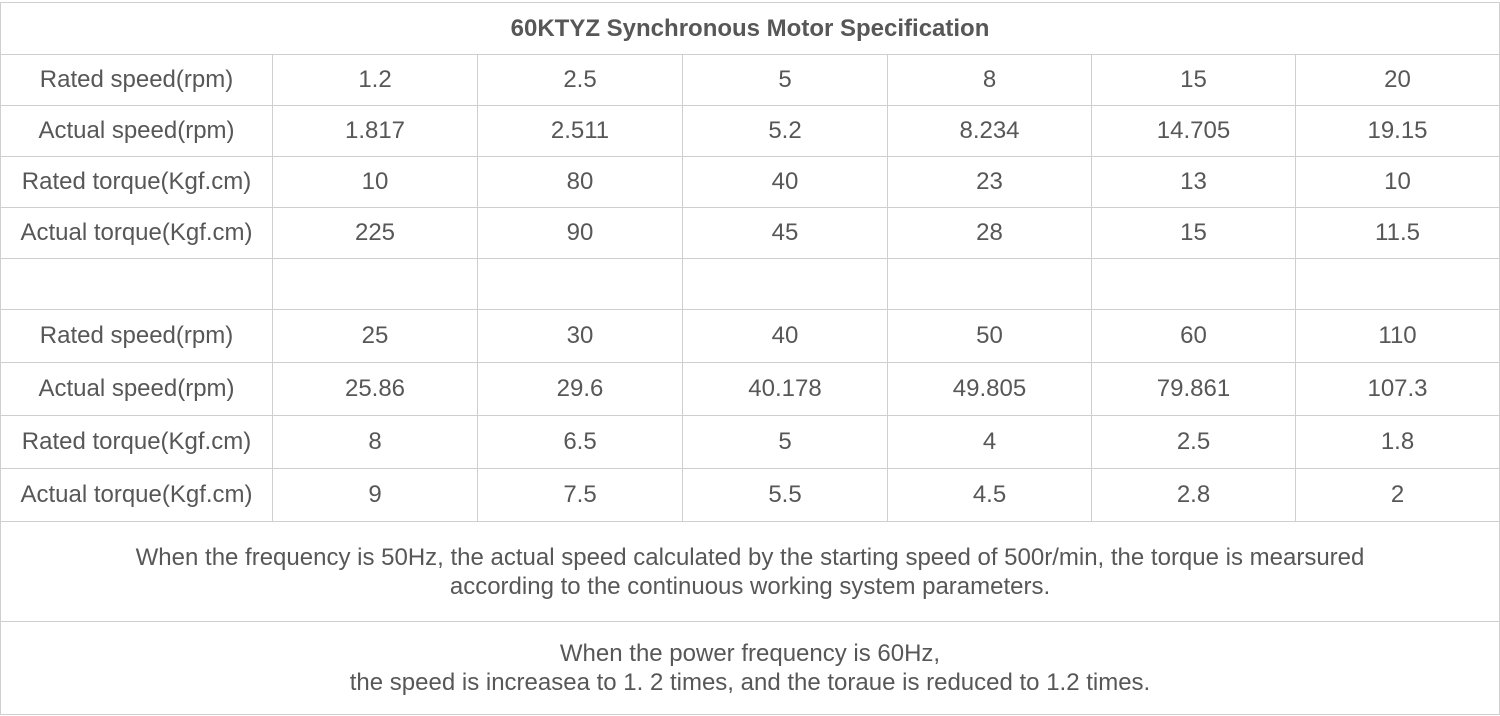 The image size is (1500, 716). I want to click on table-cell: 14.705, so click(1193, 131).